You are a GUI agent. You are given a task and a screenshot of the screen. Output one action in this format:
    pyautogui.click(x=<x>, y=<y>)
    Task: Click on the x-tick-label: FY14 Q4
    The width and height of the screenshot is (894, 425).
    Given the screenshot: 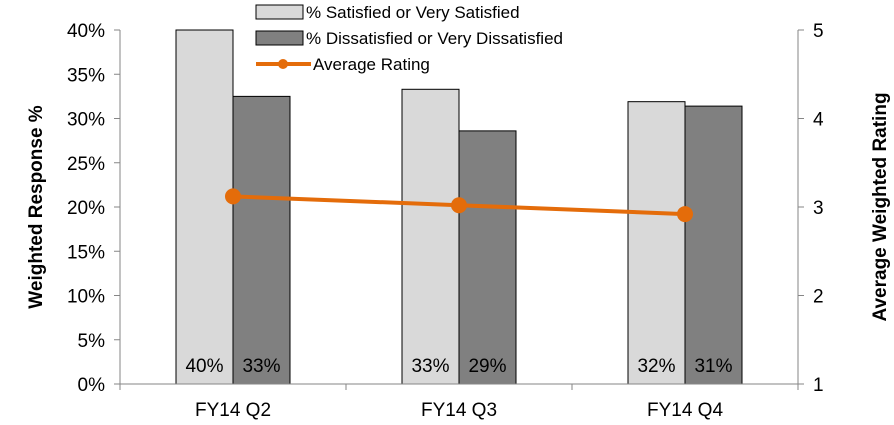 What is the action you would take?
    pyautogui.click(x=685, y=410)
    